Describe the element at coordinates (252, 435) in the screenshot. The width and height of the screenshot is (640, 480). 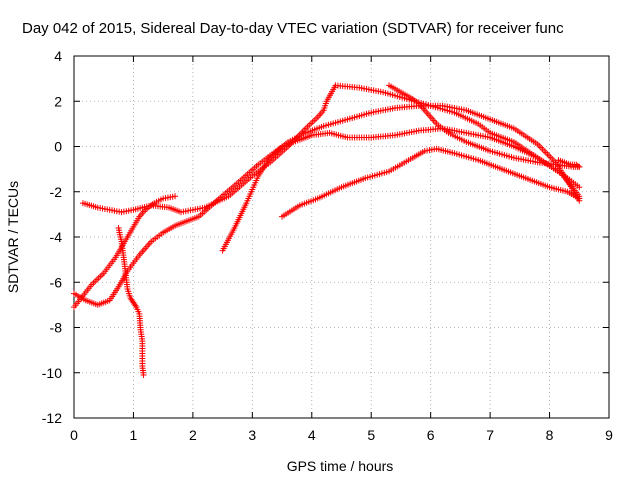
I see `x-tick-label: 3` at that location.